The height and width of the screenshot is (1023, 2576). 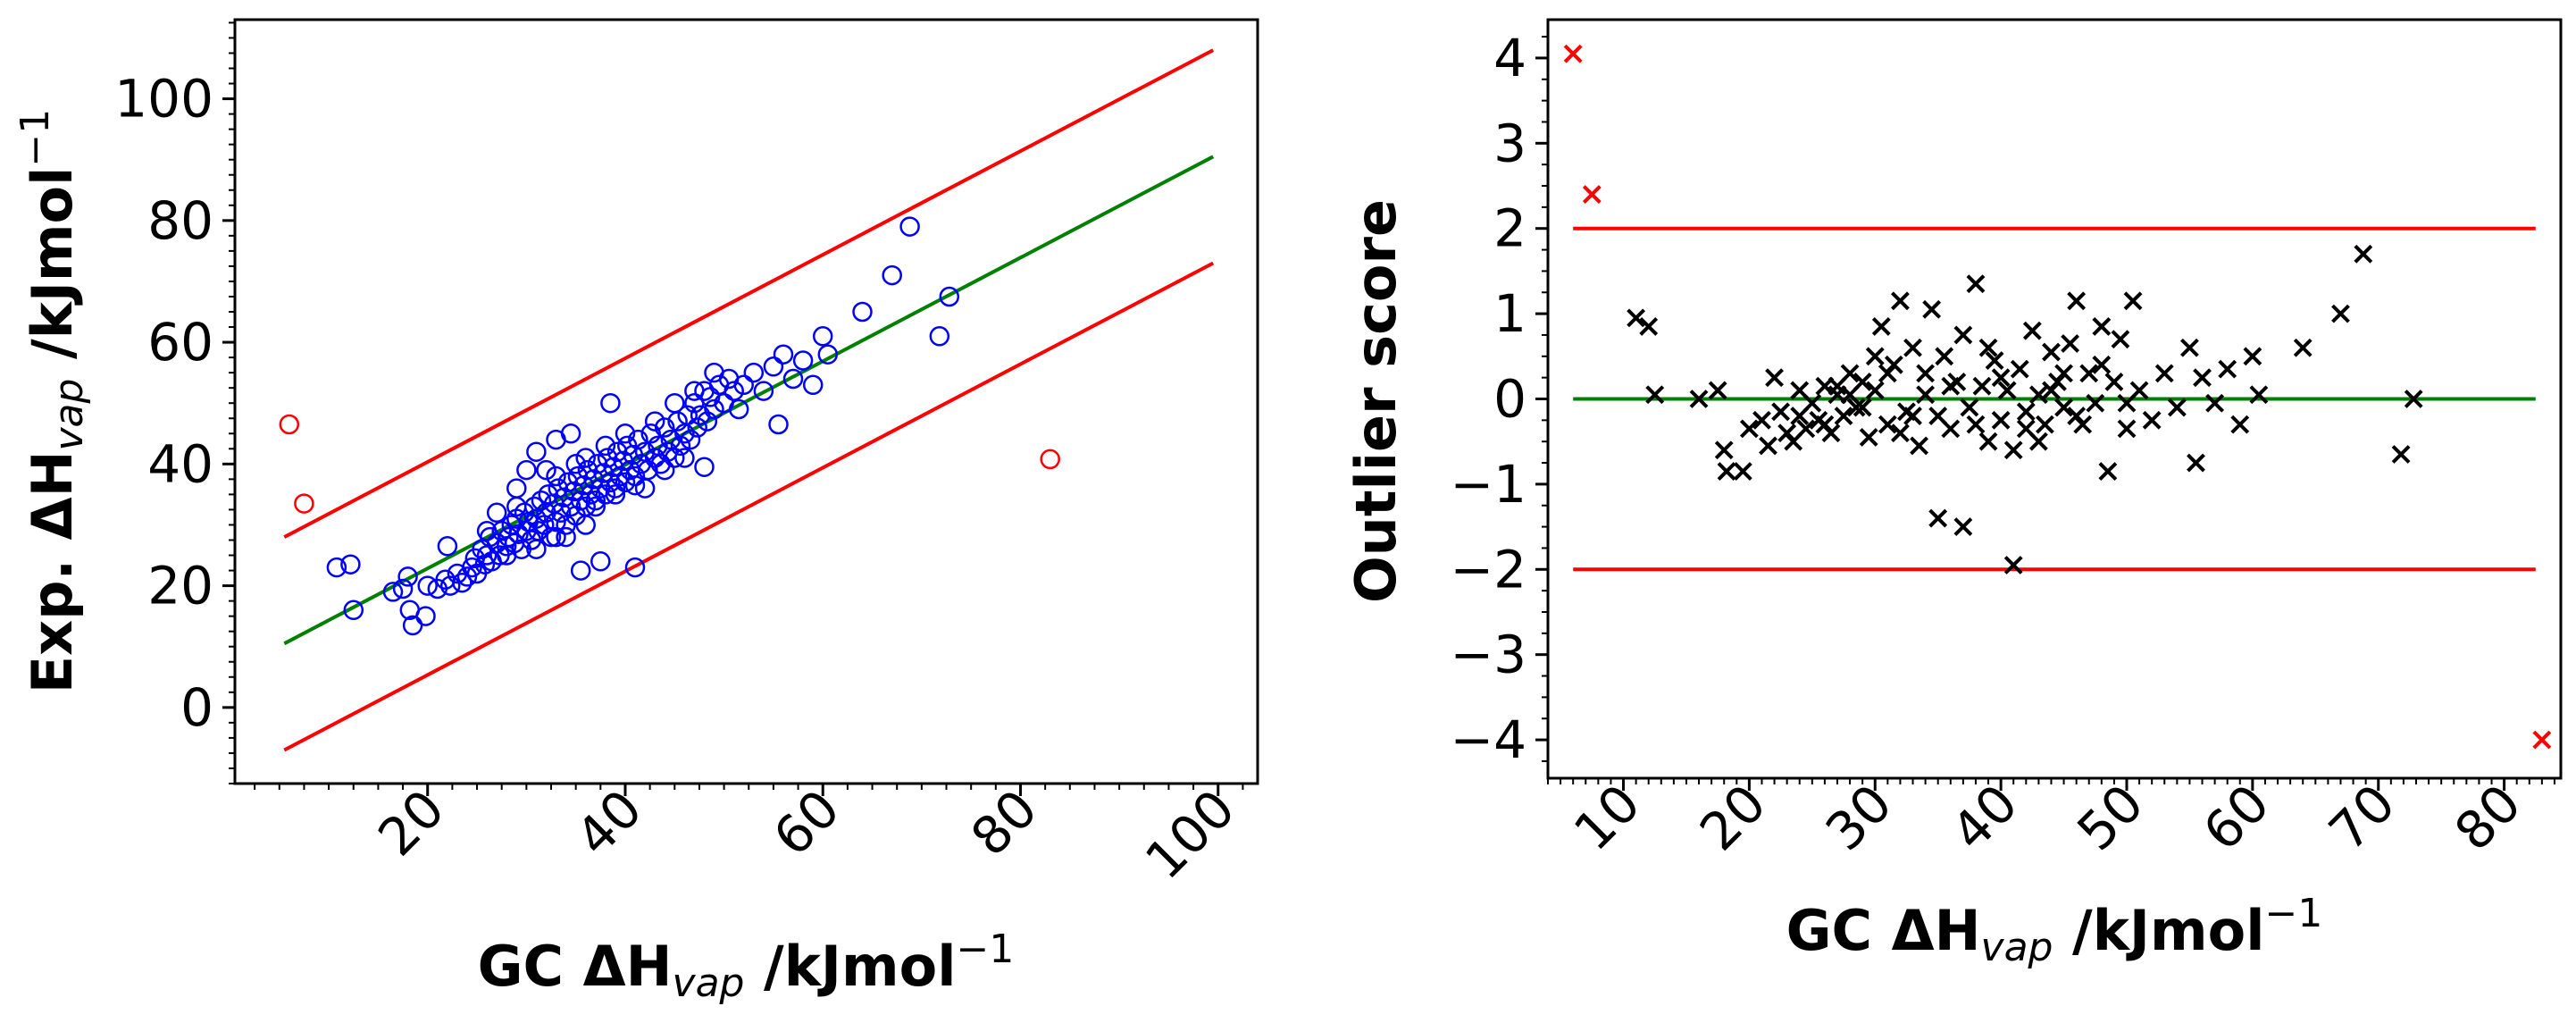 I want to click on right-point-47-stroke-b, so click(x=2001, y=420).